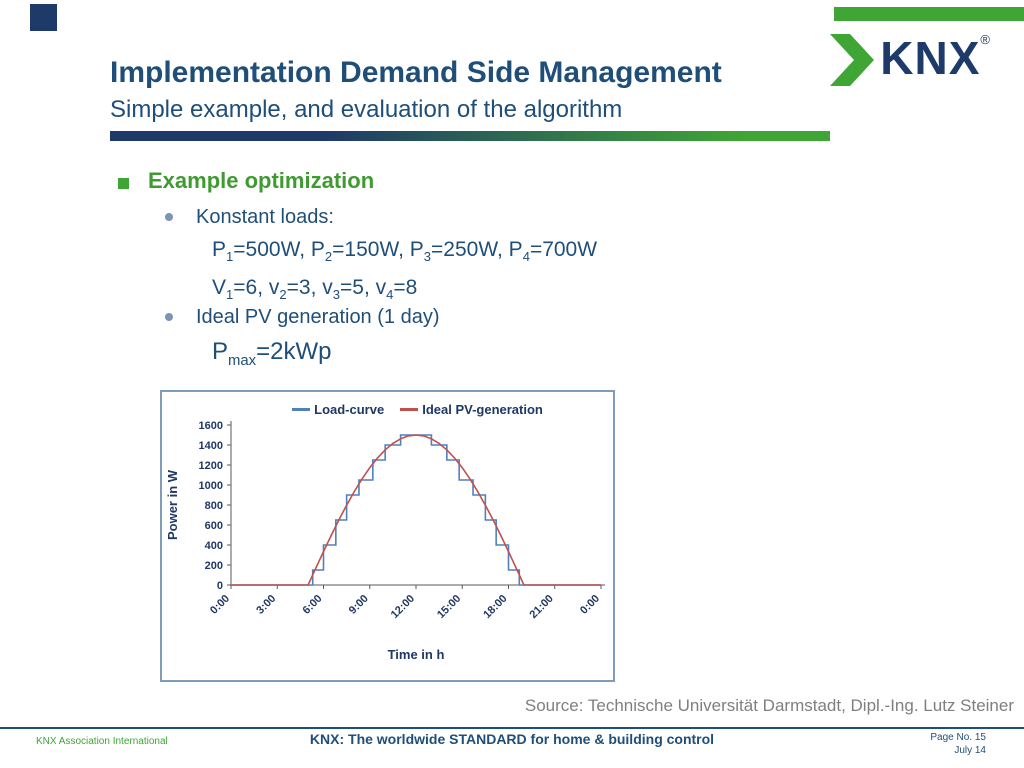  I want to click on square-bullet-icon, so click(123, 183).